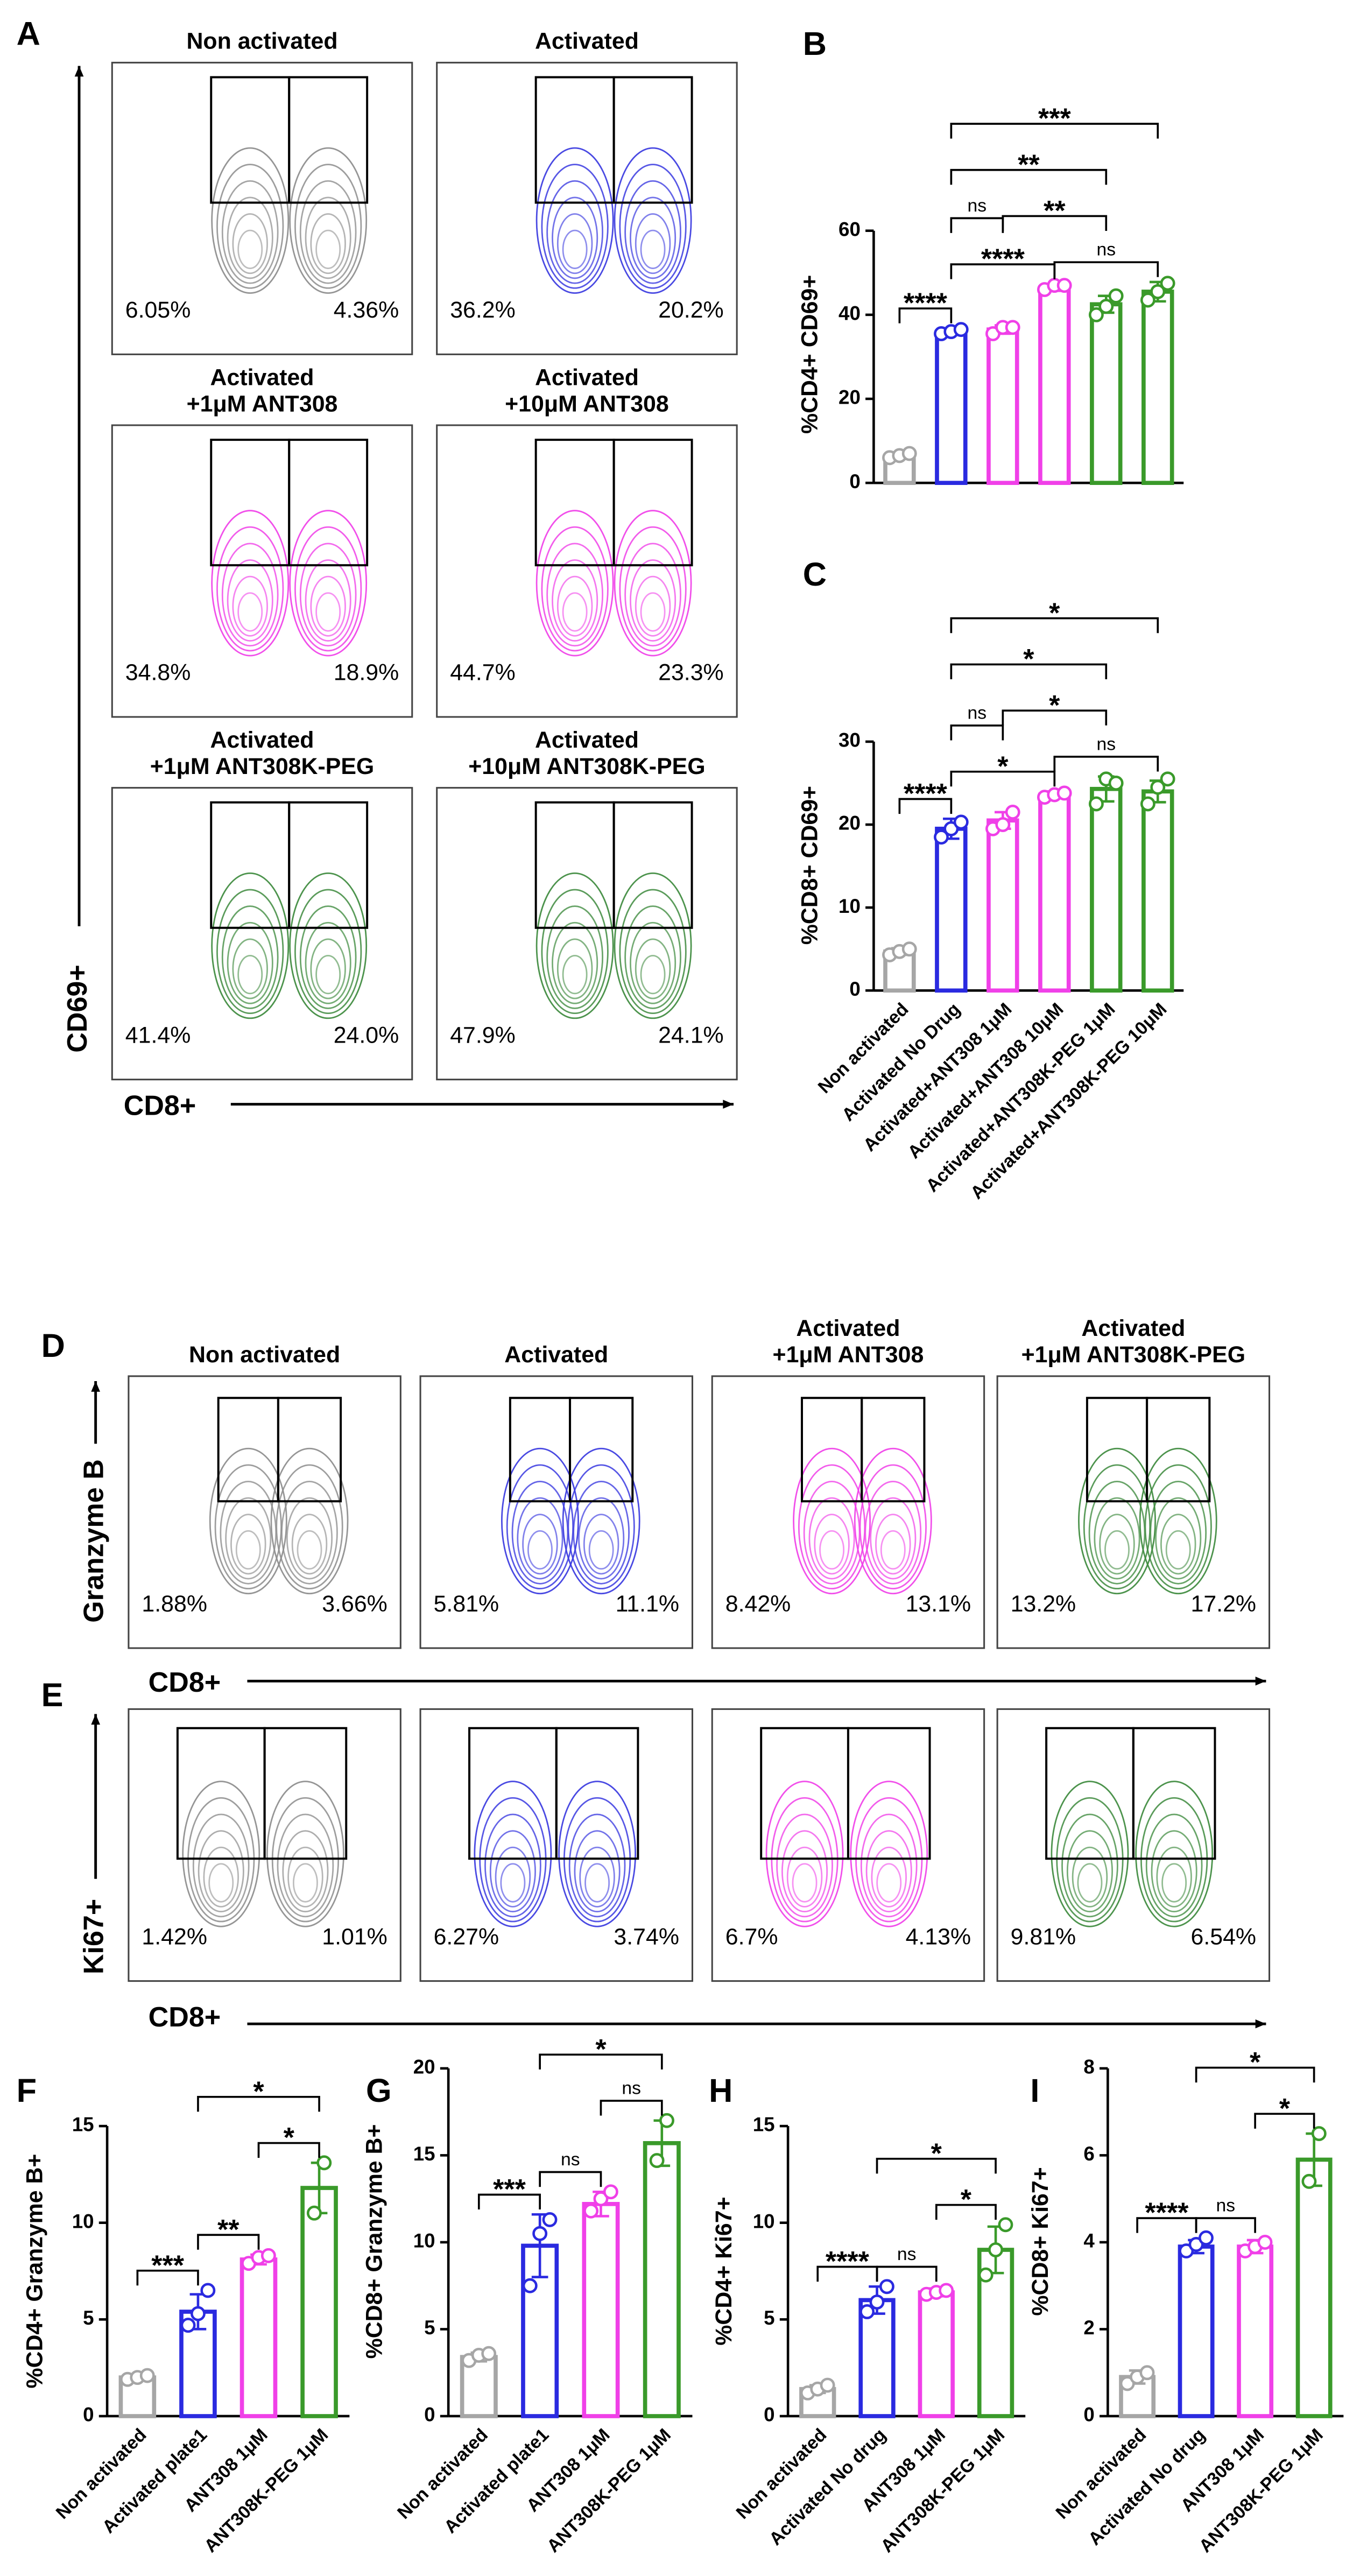  What do you see at coordinates (264, 1355) in the screenshot?
I see `title-line: Non activated` at bounding box center [264, 1355].